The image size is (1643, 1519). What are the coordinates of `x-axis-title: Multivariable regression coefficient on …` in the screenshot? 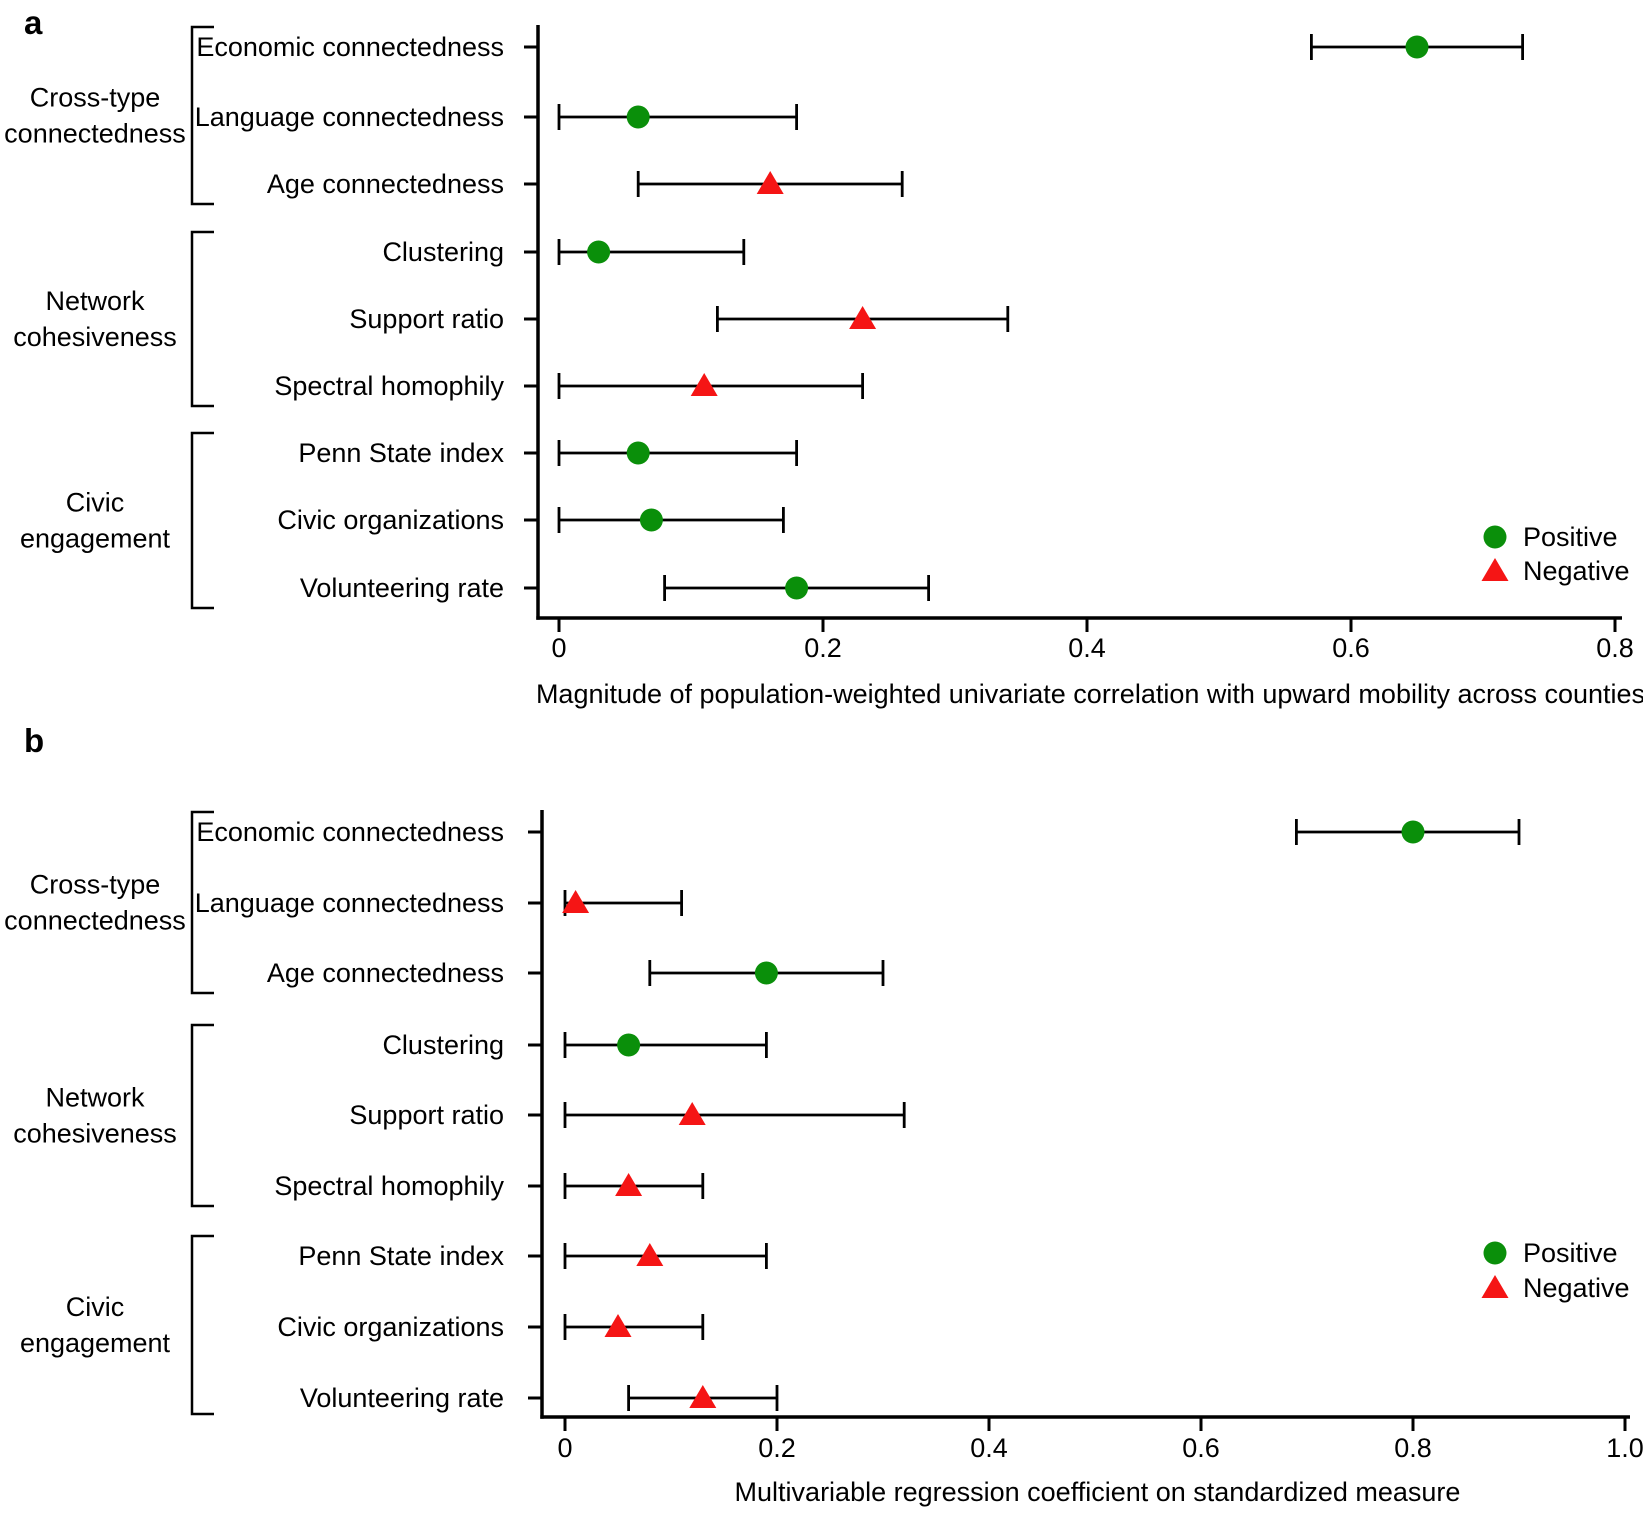 It's located at (1098, 1492).